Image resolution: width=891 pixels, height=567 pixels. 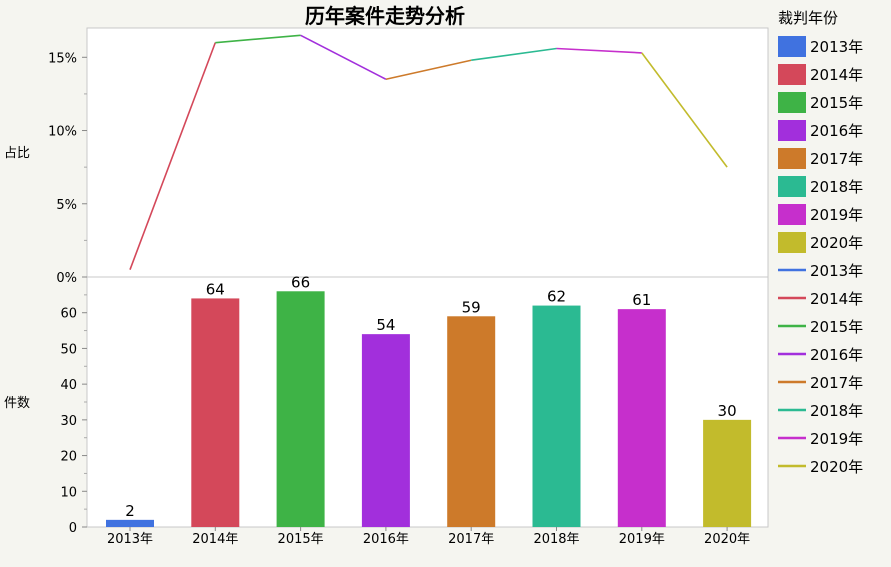 What do you see at coordinates (130, 511) in the screenshot?
I see `bar-data-label: 2` at bounding box center [130, 511].